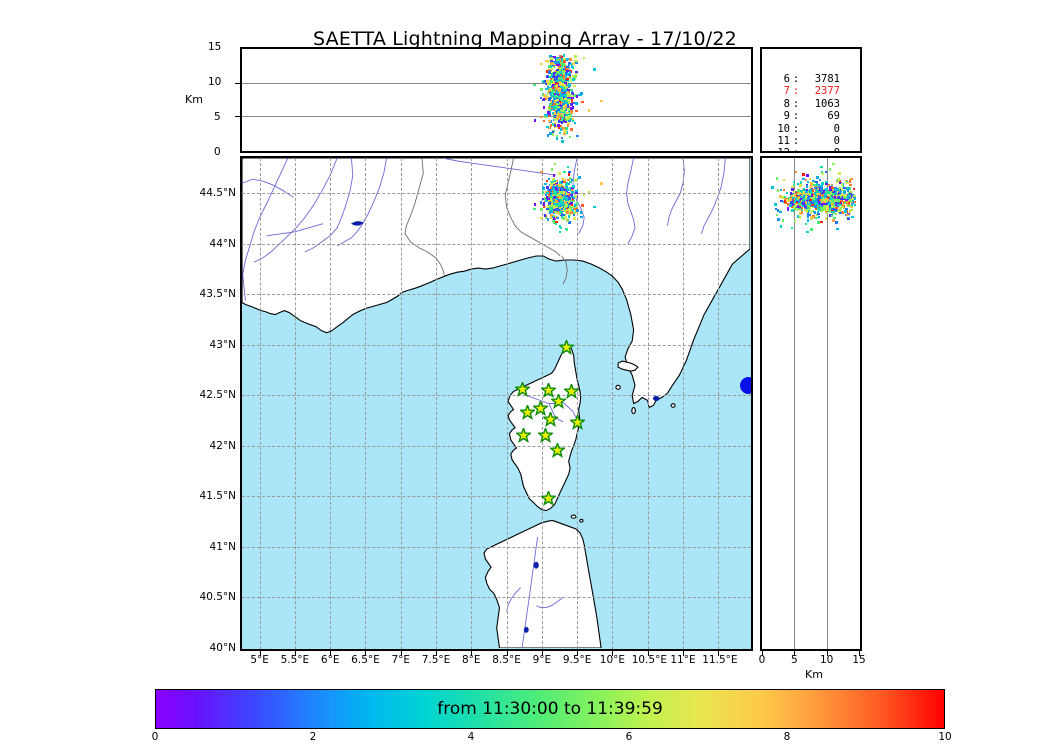  I want to click on stats-station-count: 7, so click(786, 91).